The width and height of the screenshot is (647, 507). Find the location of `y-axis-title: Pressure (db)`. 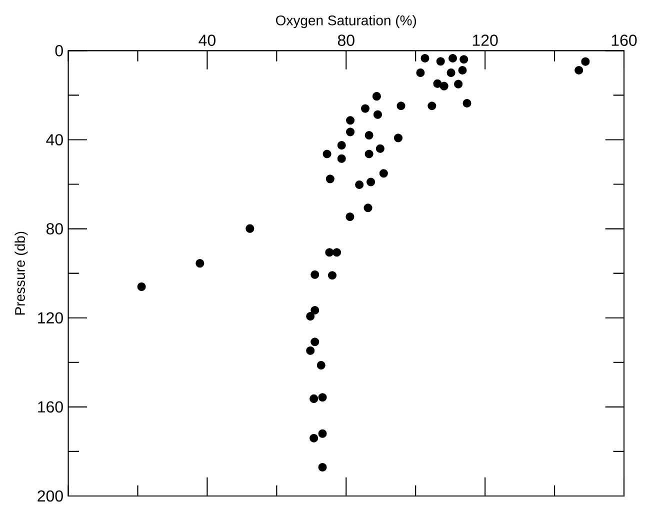

y-axis-title: Pressure (db) is located at coordinates (21, 273).